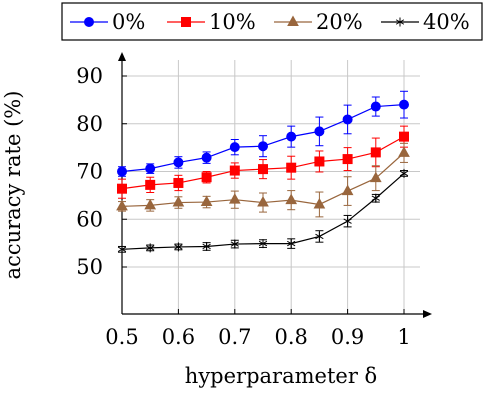  I want to click on y-tick-label: 50, so click(89, 267).